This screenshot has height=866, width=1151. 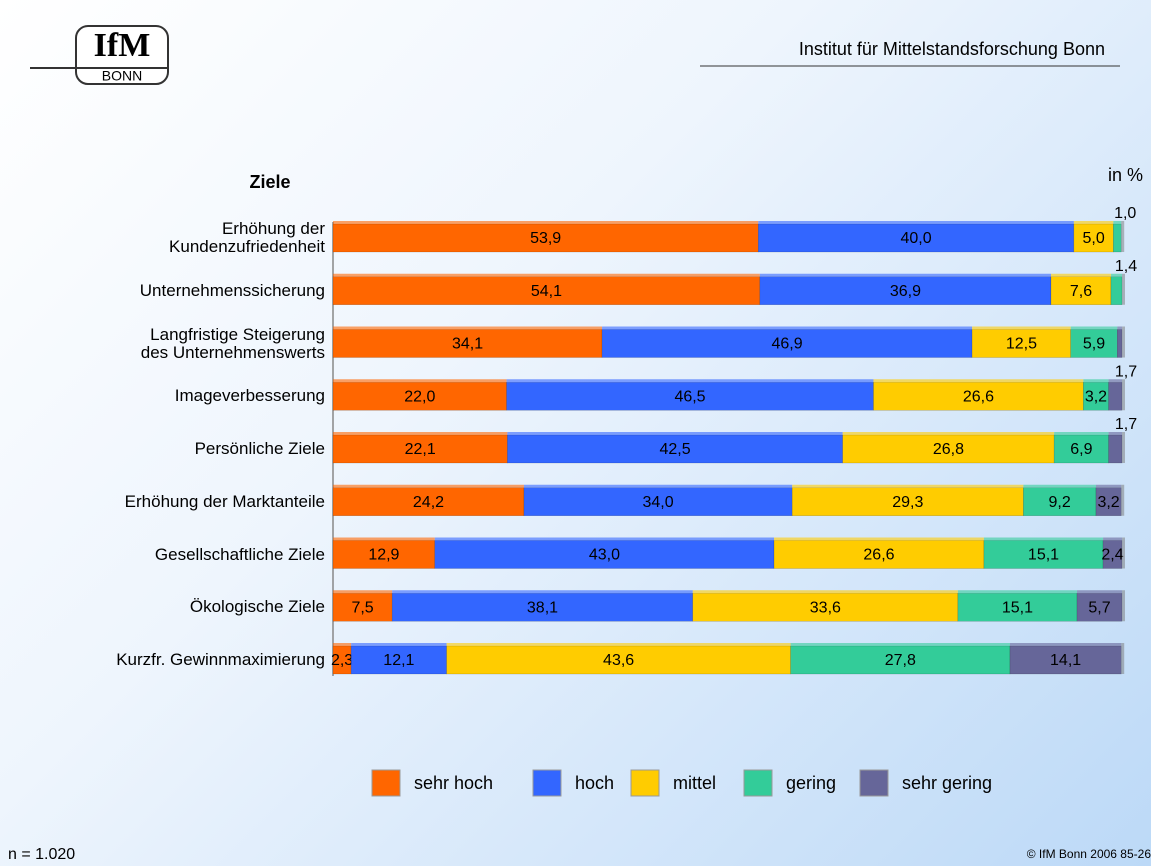 What do you see at coordinates (1093, 238) in the screenshot?
I see `data-label: 5,0` at bounding box center [1093, 238].